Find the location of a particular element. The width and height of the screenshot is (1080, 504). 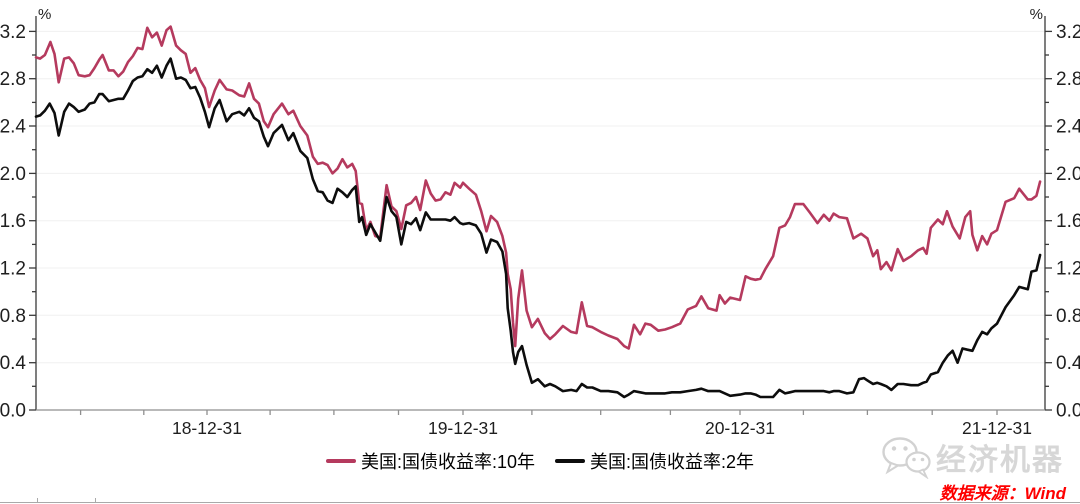

watermark: 经济机器 is located at coordinates (972, 457).